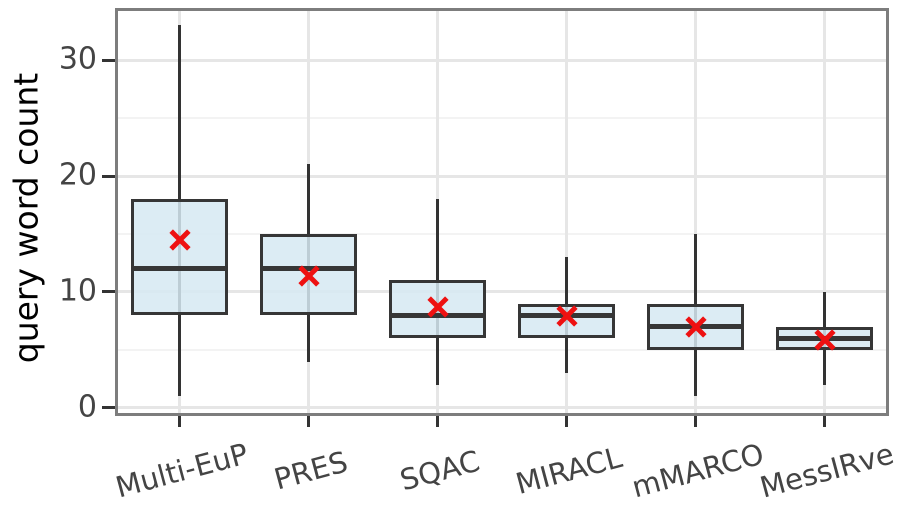 Image resolution: width=897 pixels, height=513 pixels. What do you see at coordinates (502, 118) in the screenshot?
I see `minor-gridline-y25` at bounding box center [502, 118].